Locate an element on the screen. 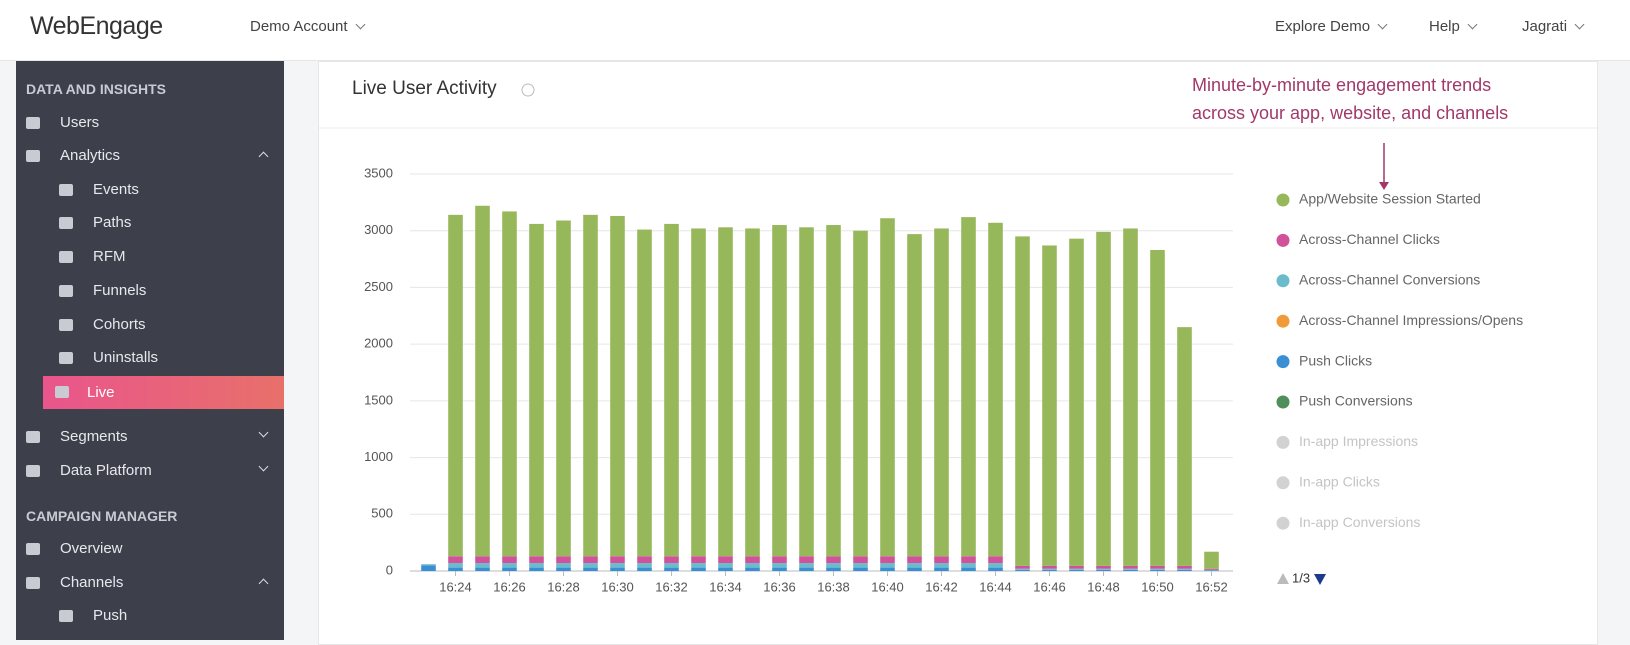 The width and height of the screenshot is (1630, 645). menu-label: Analytics is located at coordinates (90, 155).